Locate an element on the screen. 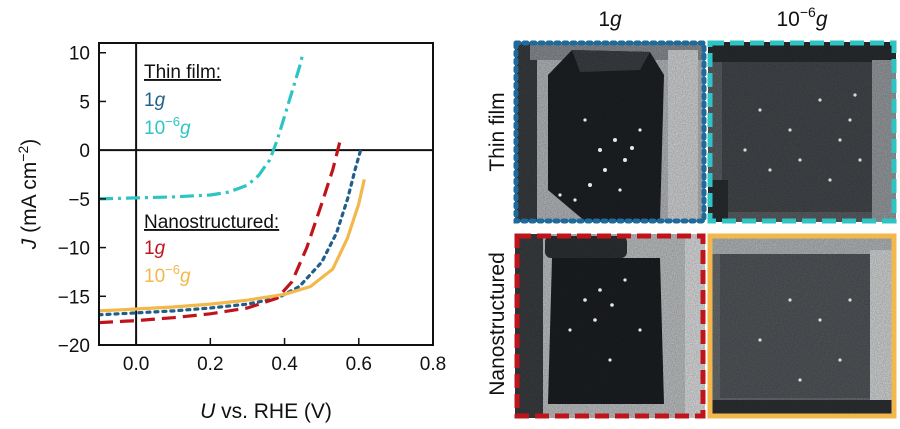 This screenshot has width=900, height=429. series-line-nanostructured-1g is located at coordinates (220, 232).